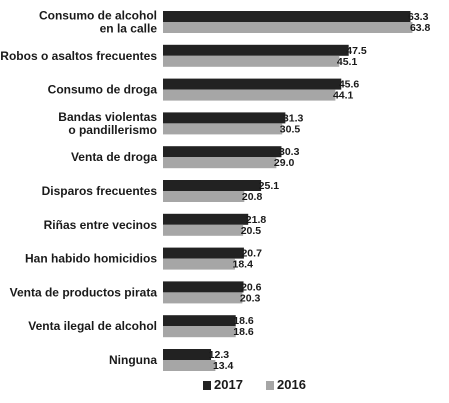 This screenshot has width=449, height=403. Describe the element at coordinates (256, 220) in the screenshot. I see `value-label-2017-6: 21.8` at that location.